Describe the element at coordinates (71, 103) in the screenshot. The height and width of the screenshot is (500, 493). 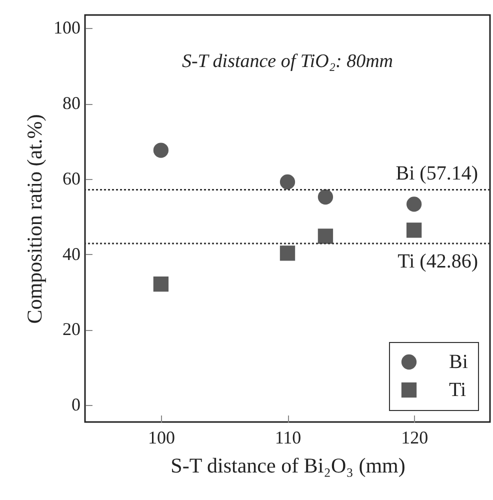
I see `y-tick-label: 80` at that location.